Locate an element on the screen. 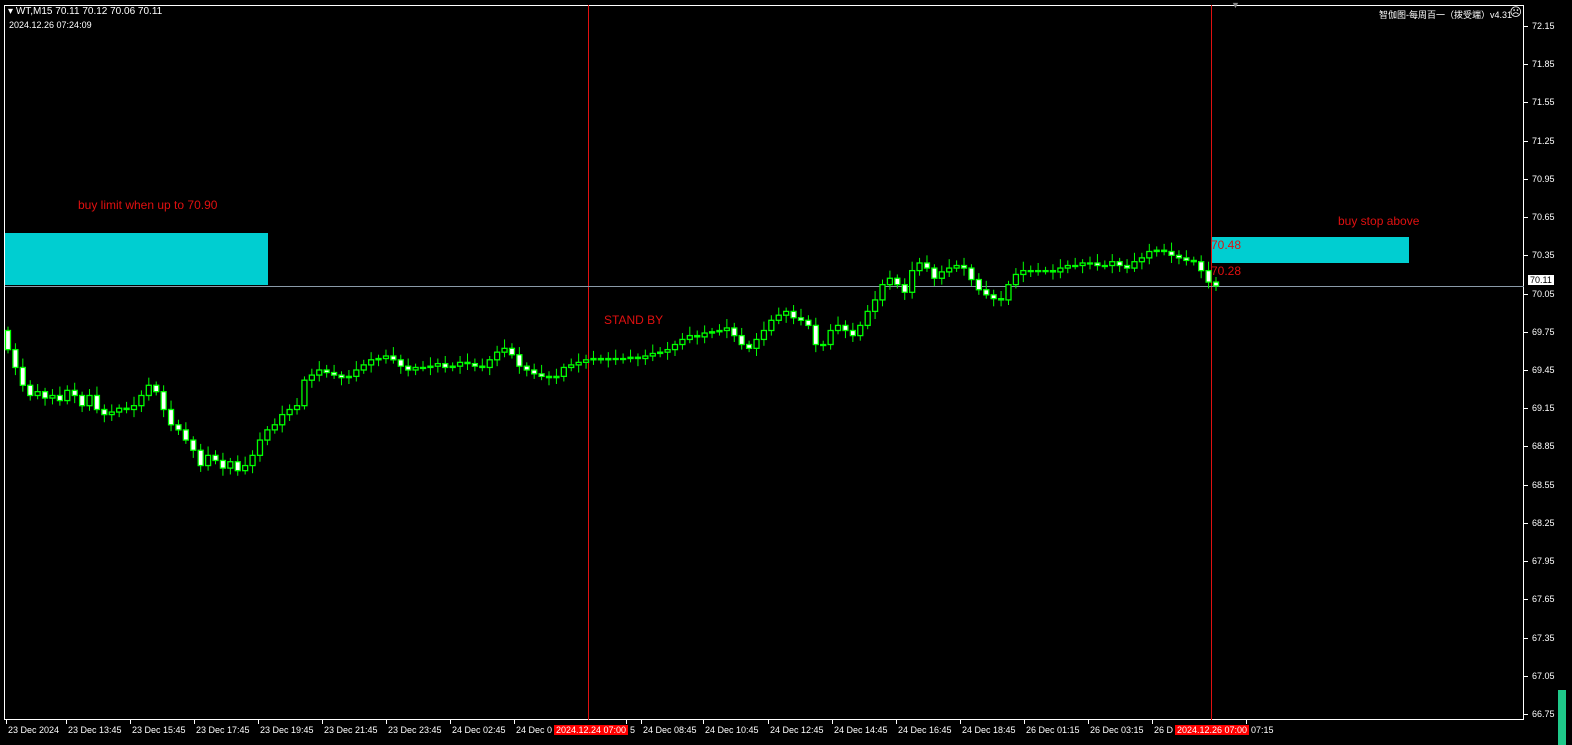  indicator-name: 智伽图-每周百一（拨受端）v4.31 is located at coordinates (1445, 15).